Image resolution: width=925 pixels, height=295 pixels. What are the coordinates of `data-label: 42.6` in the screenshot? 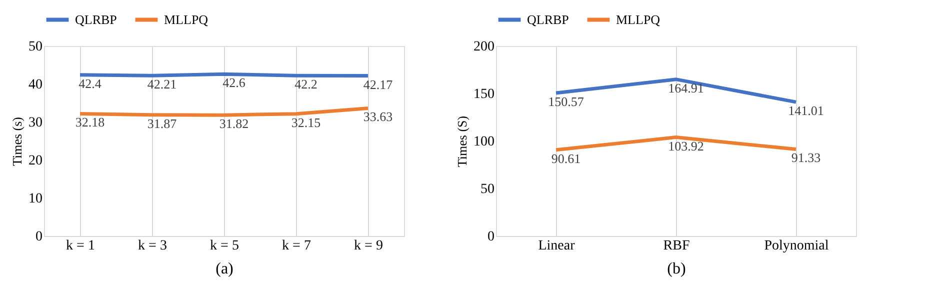 It's located at (234, 82).